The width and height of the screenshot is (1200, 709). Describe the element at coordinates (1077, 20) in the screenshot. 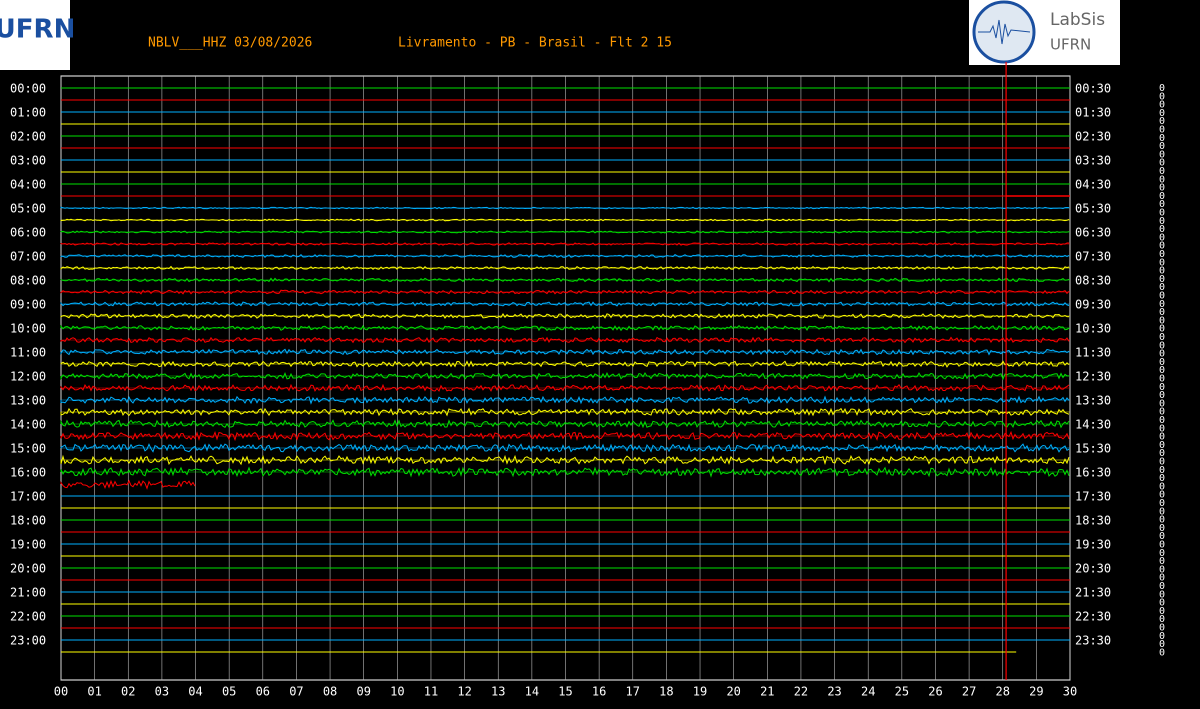

I see `logo-right-title: LabSis` at that location.